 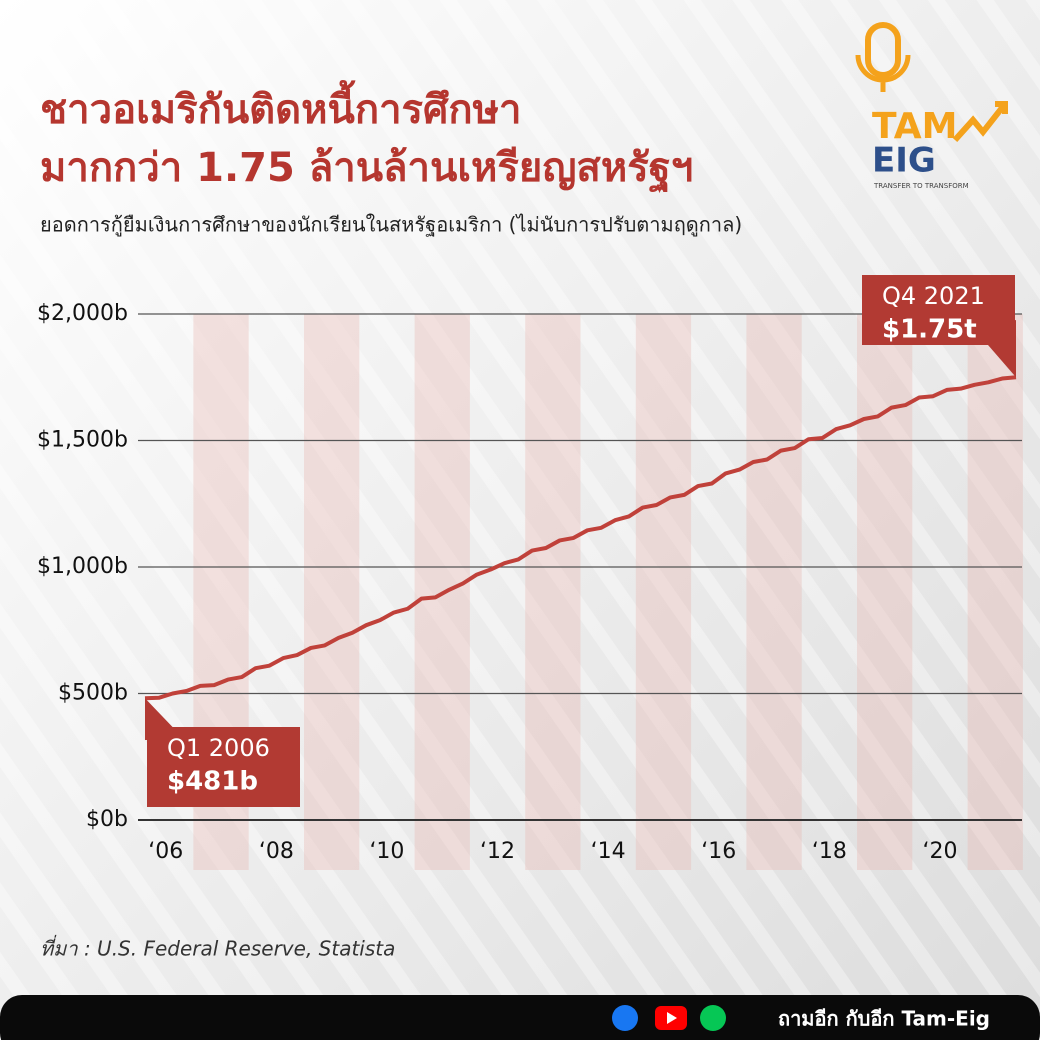 I want to click on x-tick-label: ‘12, so click(x=497, y=851).